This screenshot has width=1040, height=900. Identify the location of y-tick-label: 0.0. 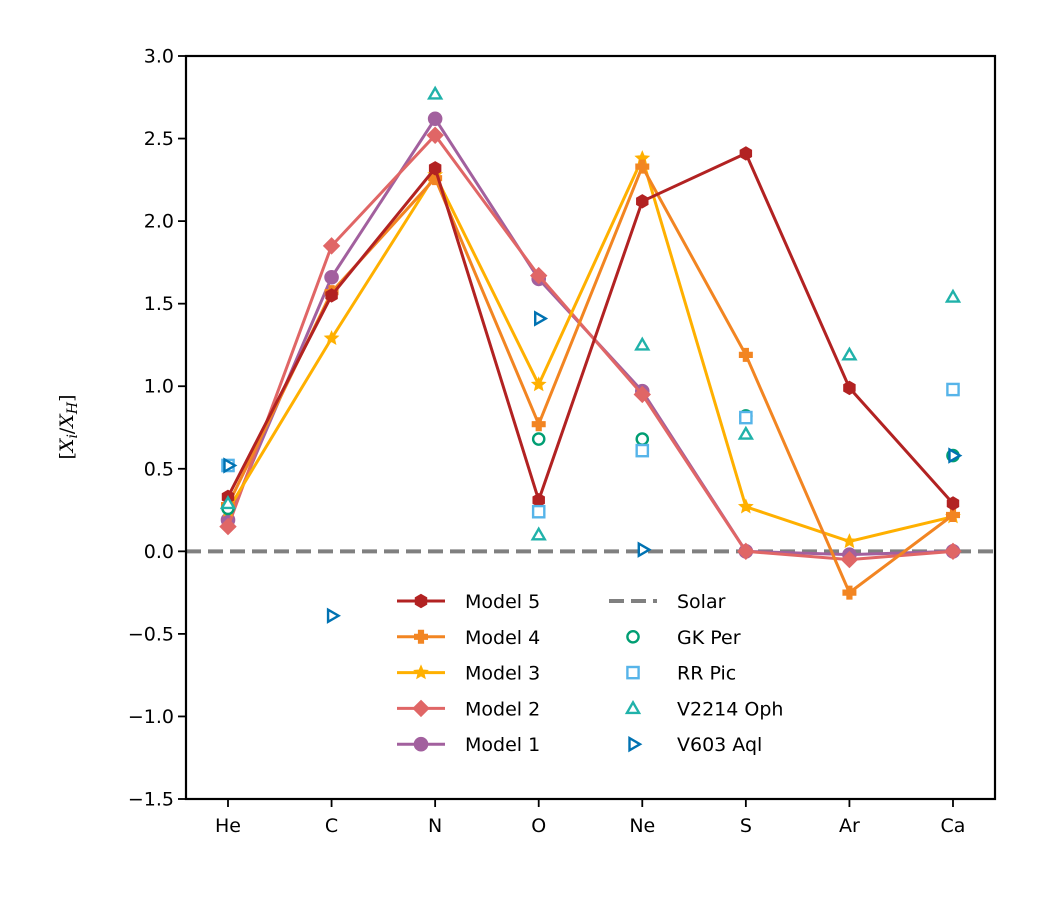
(159, 552).